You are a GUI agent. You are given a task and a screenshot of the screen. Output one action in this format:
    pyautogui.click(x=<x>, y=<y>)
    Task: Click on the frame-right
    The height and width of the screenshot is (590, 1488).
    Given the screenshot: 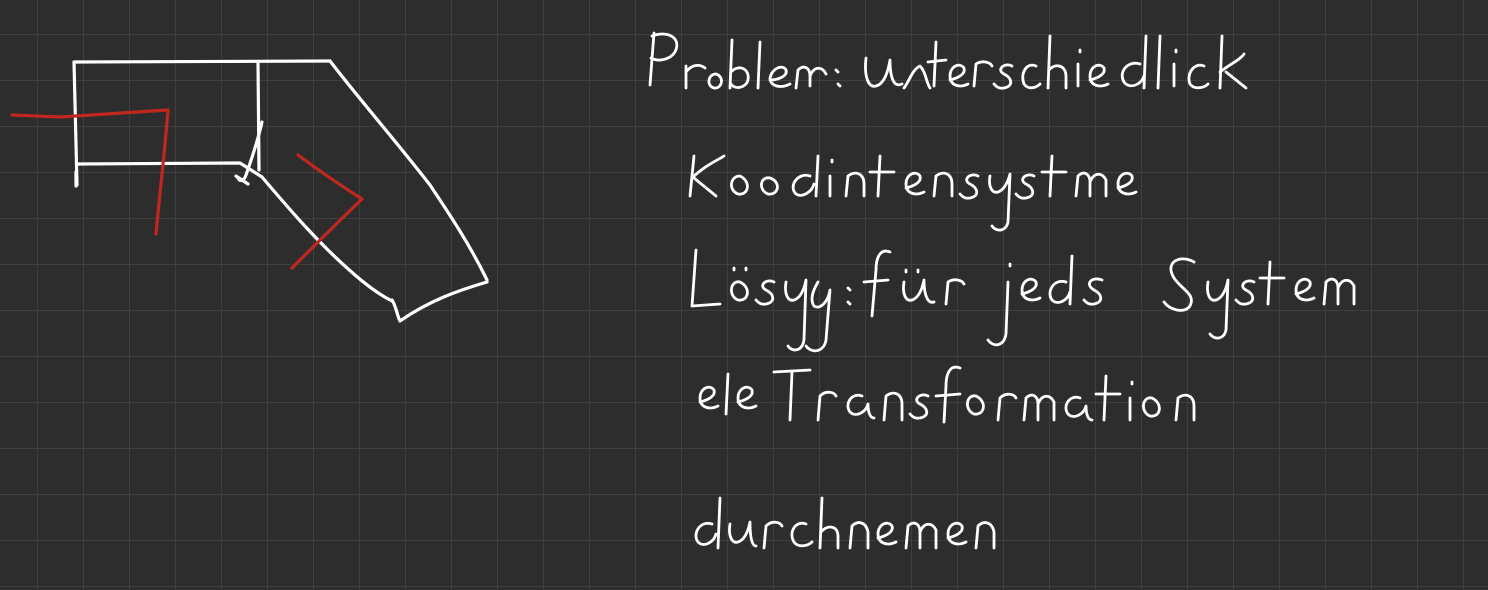 What is the action you would take?
    pyautogui.click(x=327, y=211)
    